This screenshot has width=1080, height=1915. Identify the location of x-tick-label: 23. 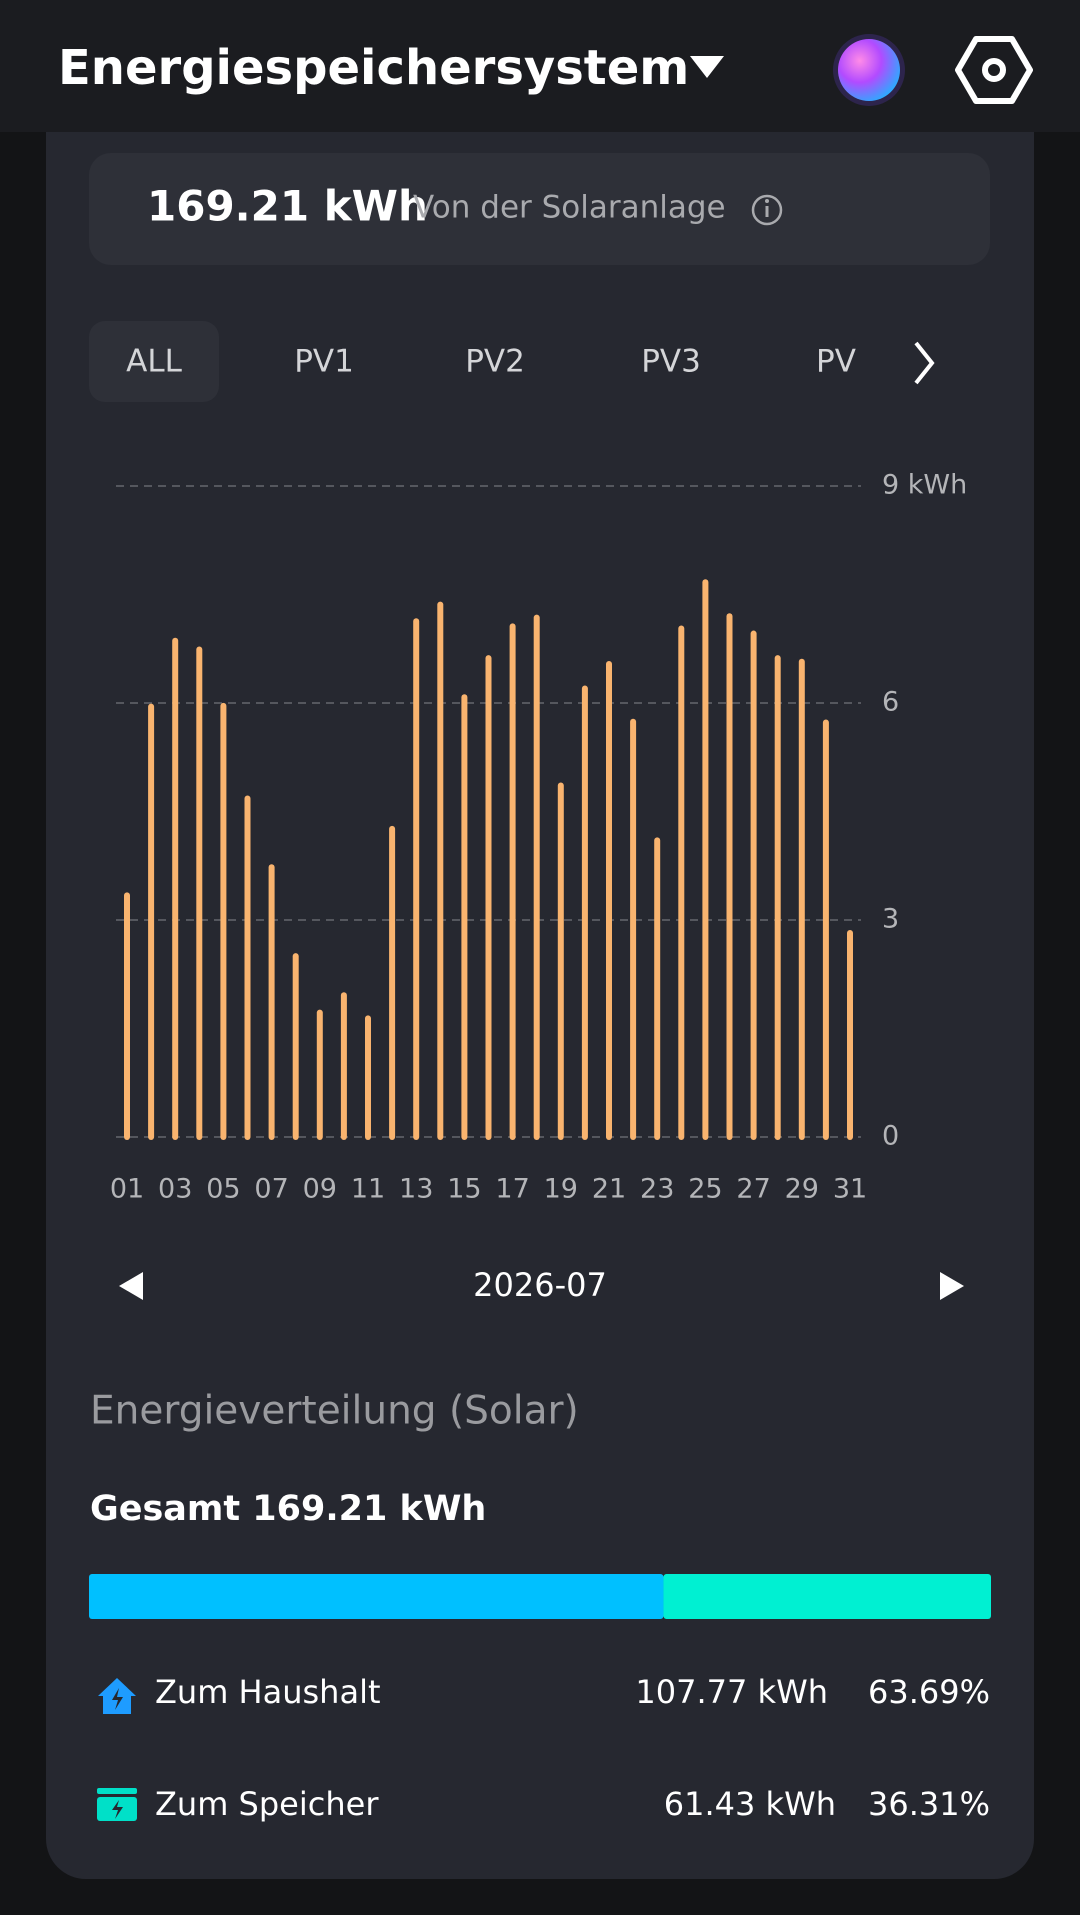
(657, 1189).